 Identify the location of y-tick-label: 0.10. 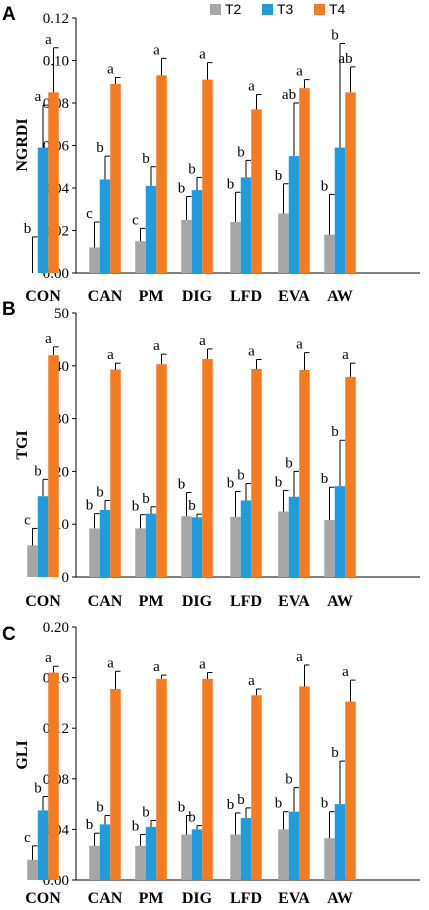
(56, 62).